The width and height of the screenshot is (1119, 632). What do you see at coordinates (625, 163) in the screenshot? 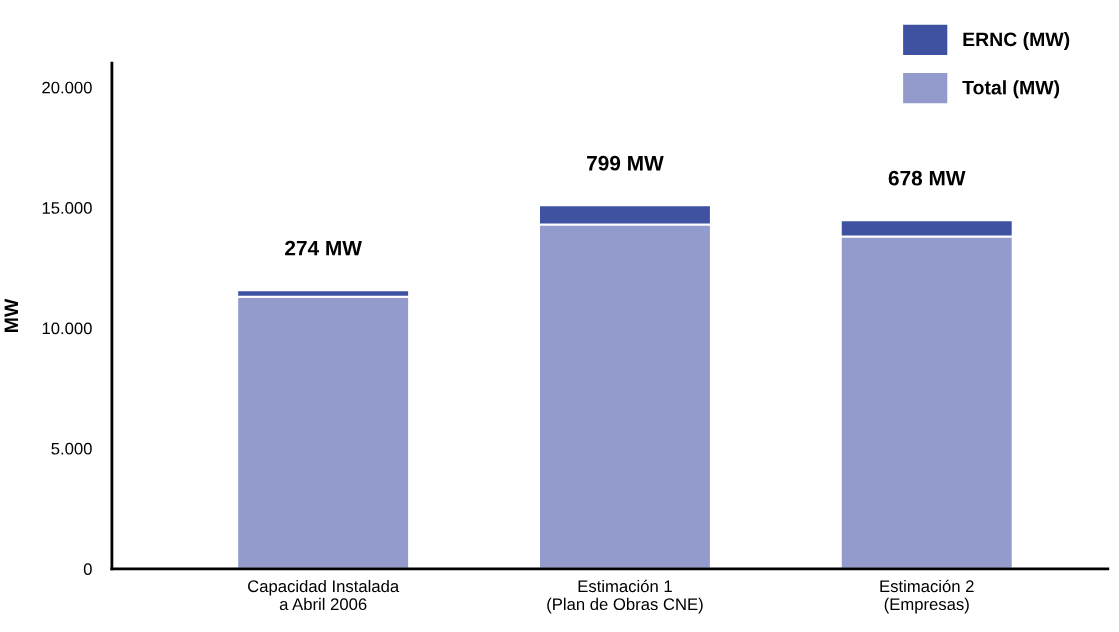
I see `data-label: 799 MW` at bounding box center [625, 163].